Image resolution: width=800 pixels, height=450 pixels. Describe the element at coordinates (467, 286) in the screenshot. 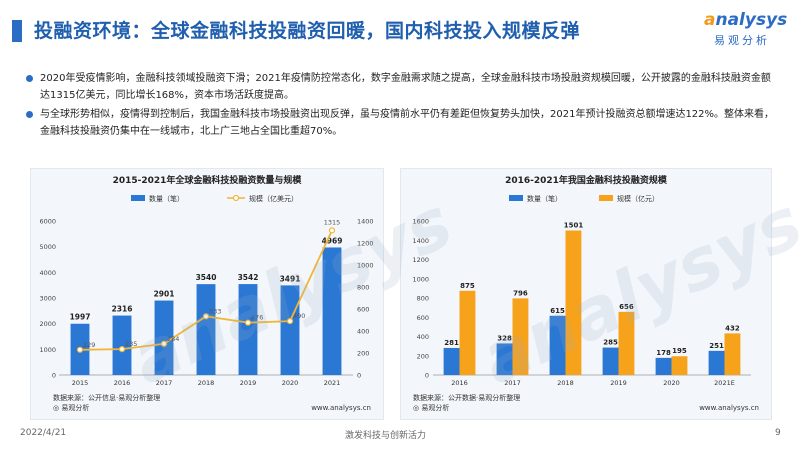

I see `bar-label-scale: 875` at that location.